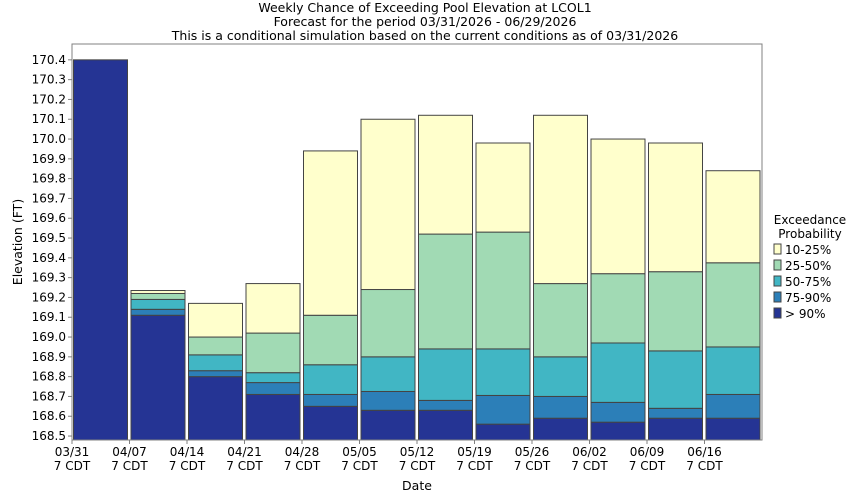 The image size is (850, 500). I want to click on x-tick-label-date: 04/14, so click(187, 452).